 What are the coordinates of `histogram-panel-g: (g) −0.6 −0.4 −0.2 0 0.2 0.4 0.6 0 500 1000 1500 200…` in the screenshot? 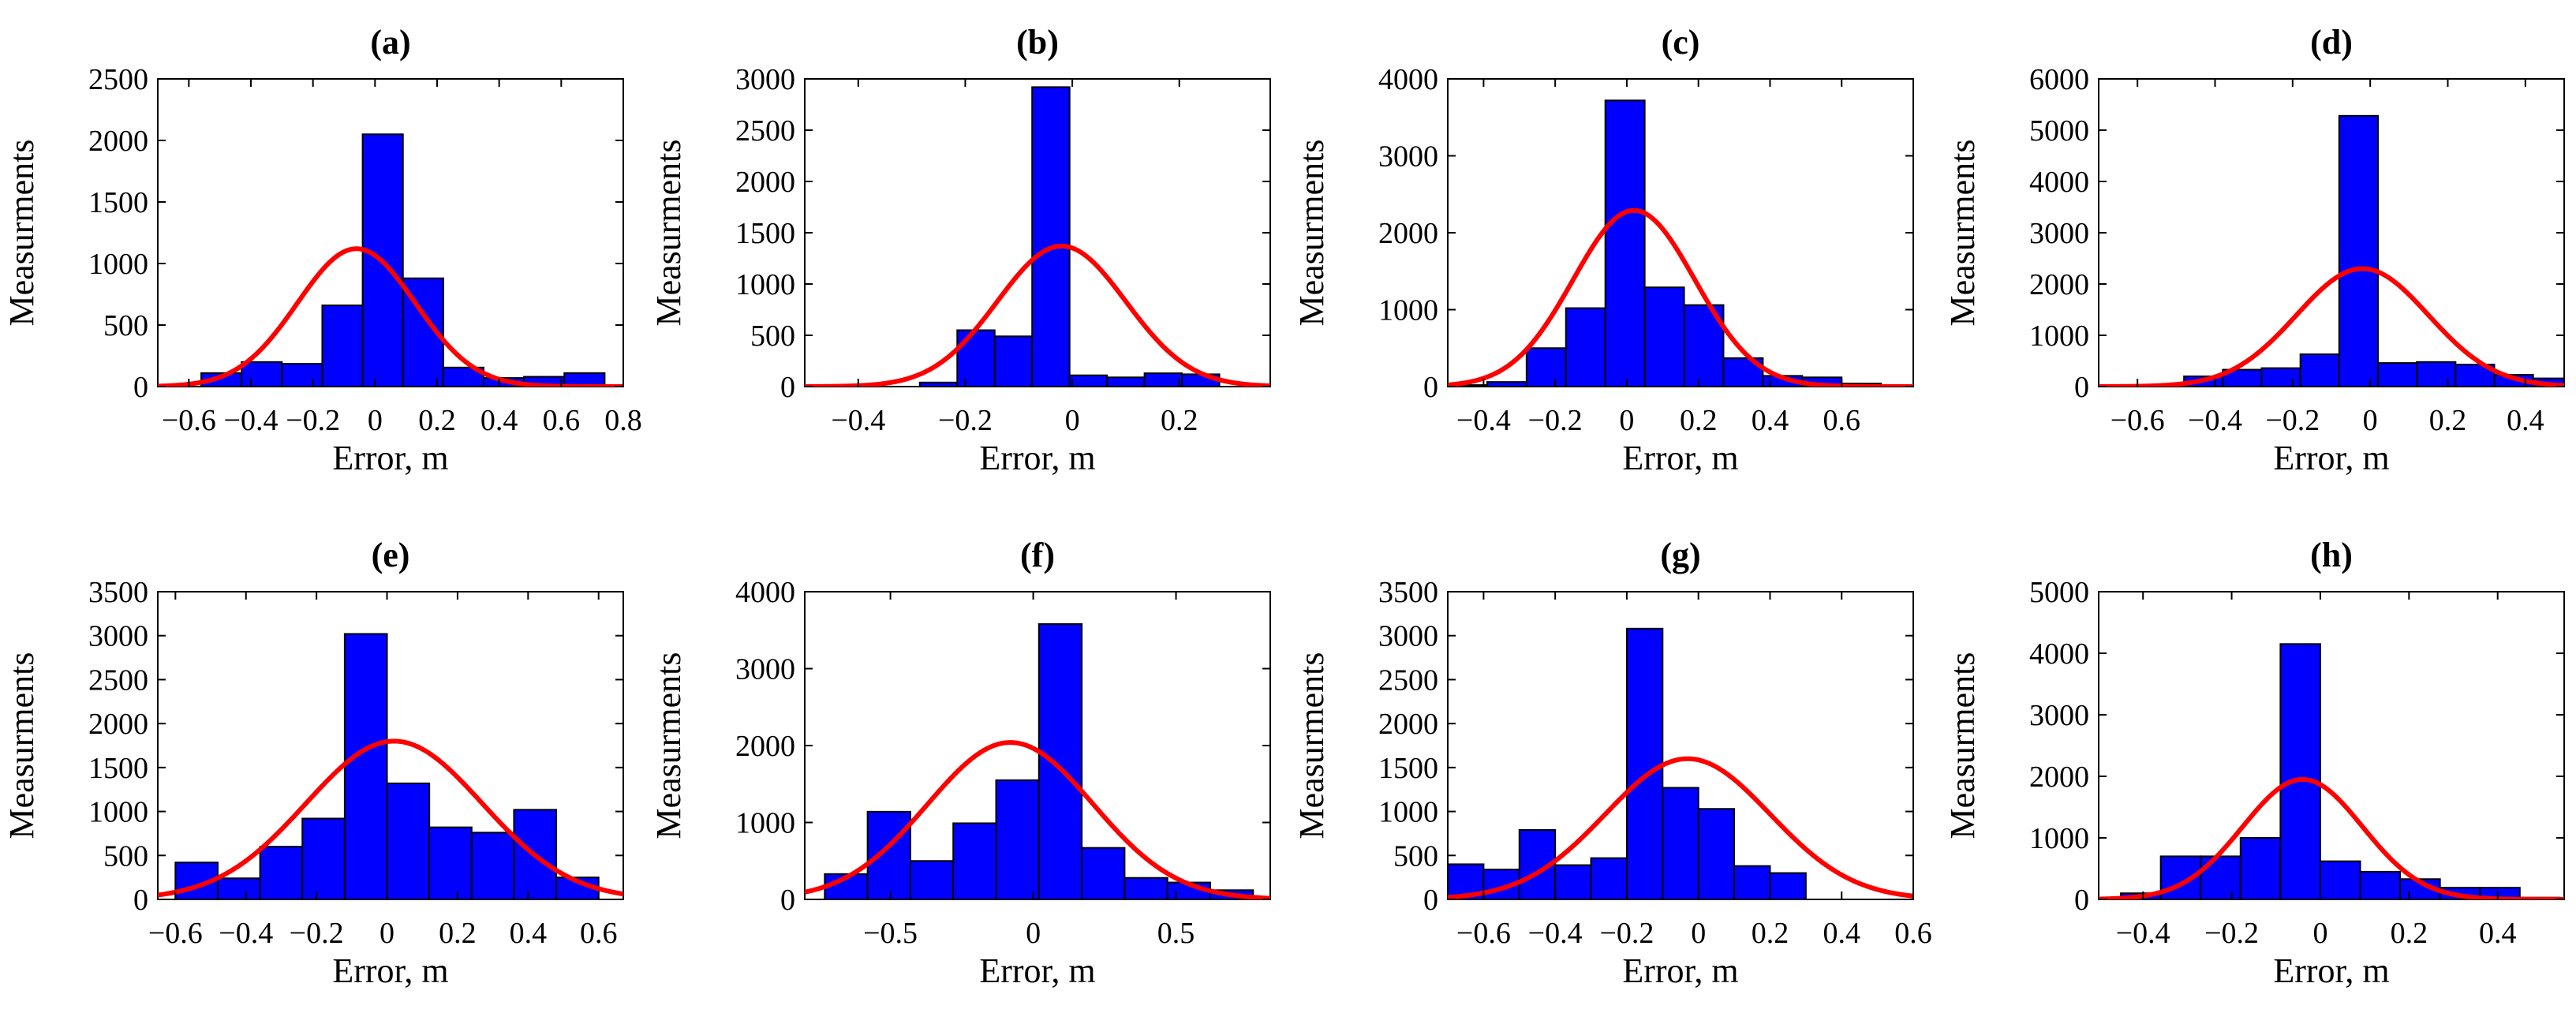 It's located at (1612, 763).